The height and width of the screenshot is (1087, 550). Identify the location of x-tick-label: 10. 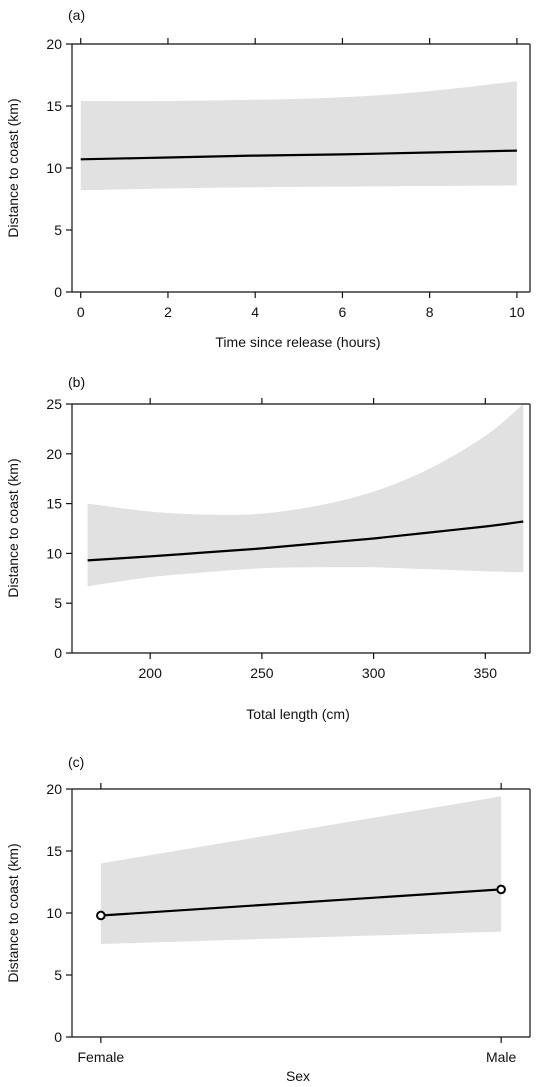
(517, 312).